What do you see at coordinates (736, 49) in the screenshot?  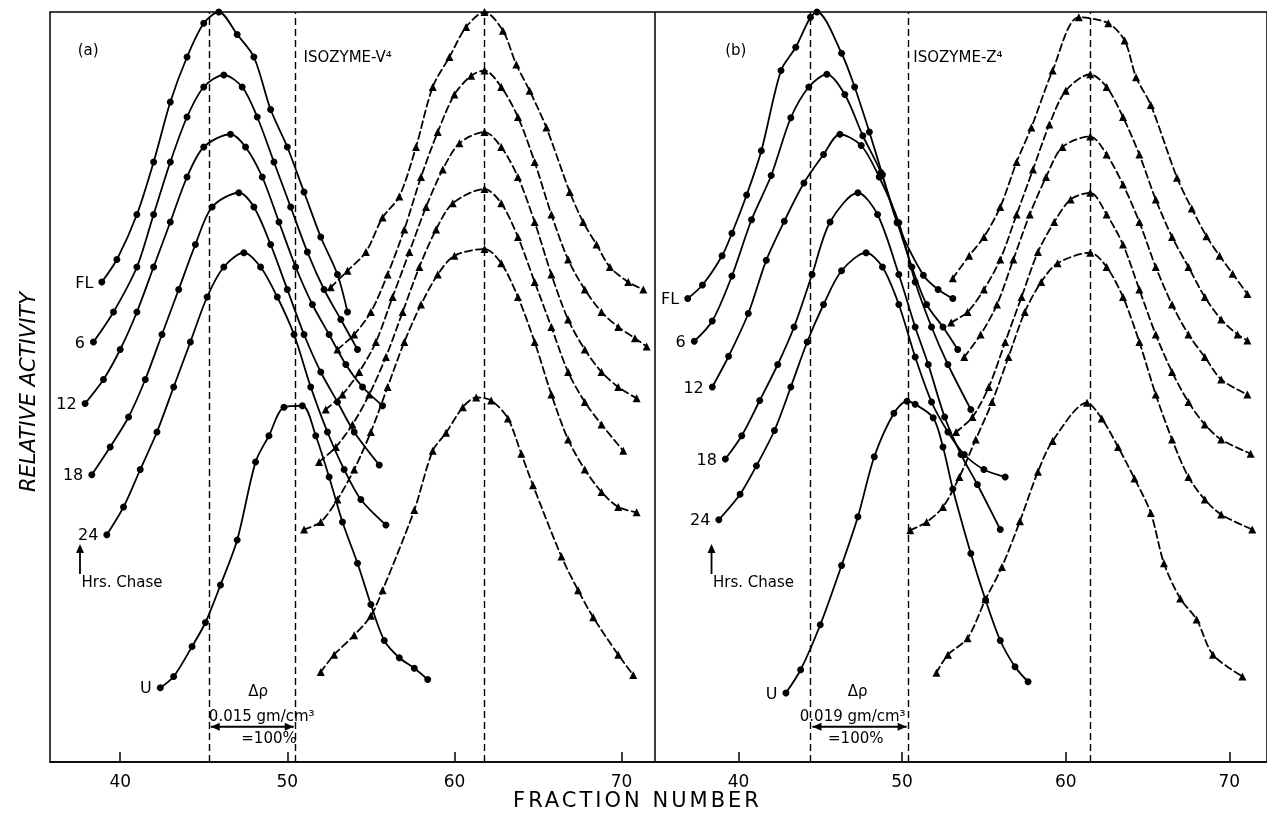 I see `annotation: (b)` at bounding box center [736, 49].